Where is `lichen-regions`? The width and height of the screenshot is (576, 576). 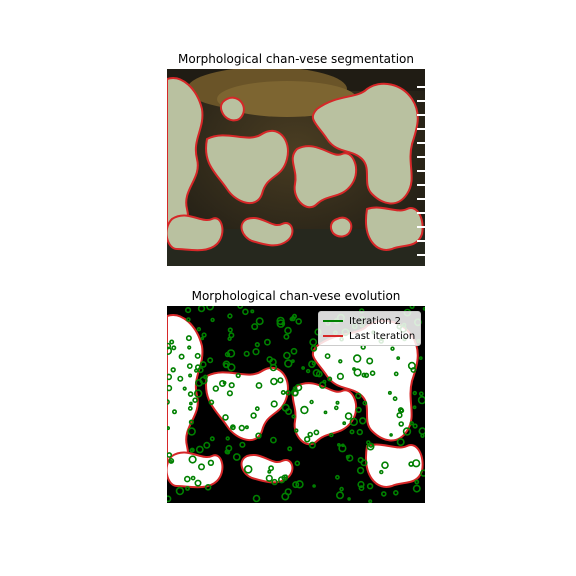 lichen-regions is located at coordinates (295, 164).